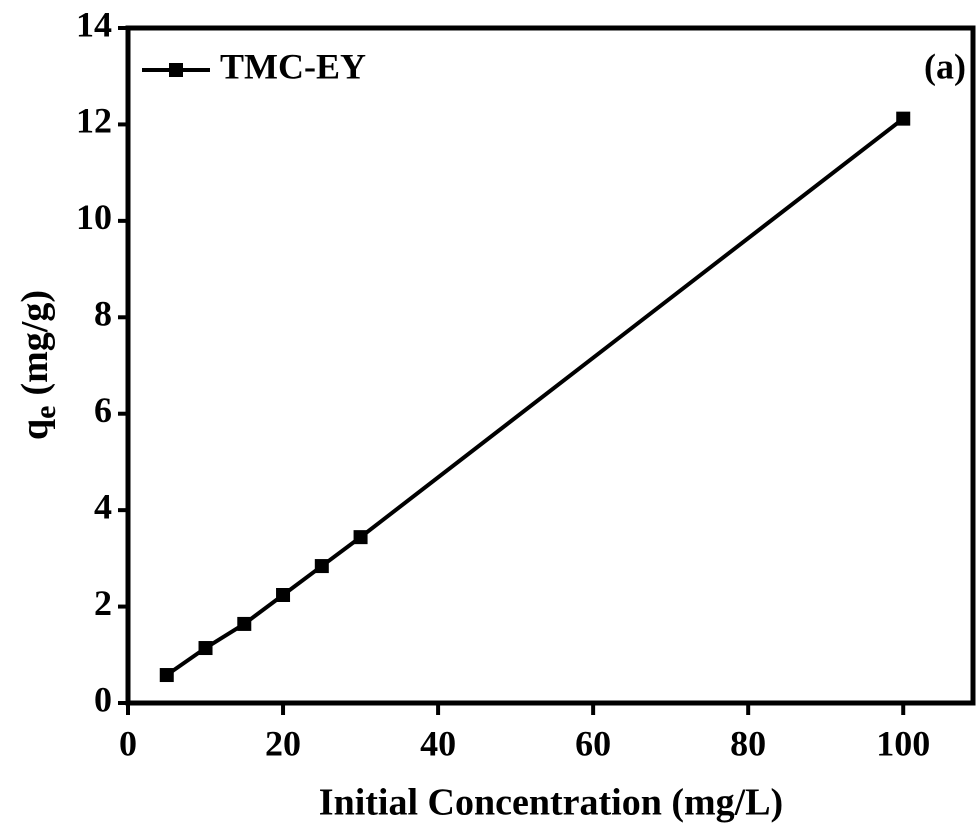 This screenshot has width=976, height=833. What do you see at coordinates (593, 743) in the screenshot?
I see `x-tick-label: 60` at bounding box center [593, 743].